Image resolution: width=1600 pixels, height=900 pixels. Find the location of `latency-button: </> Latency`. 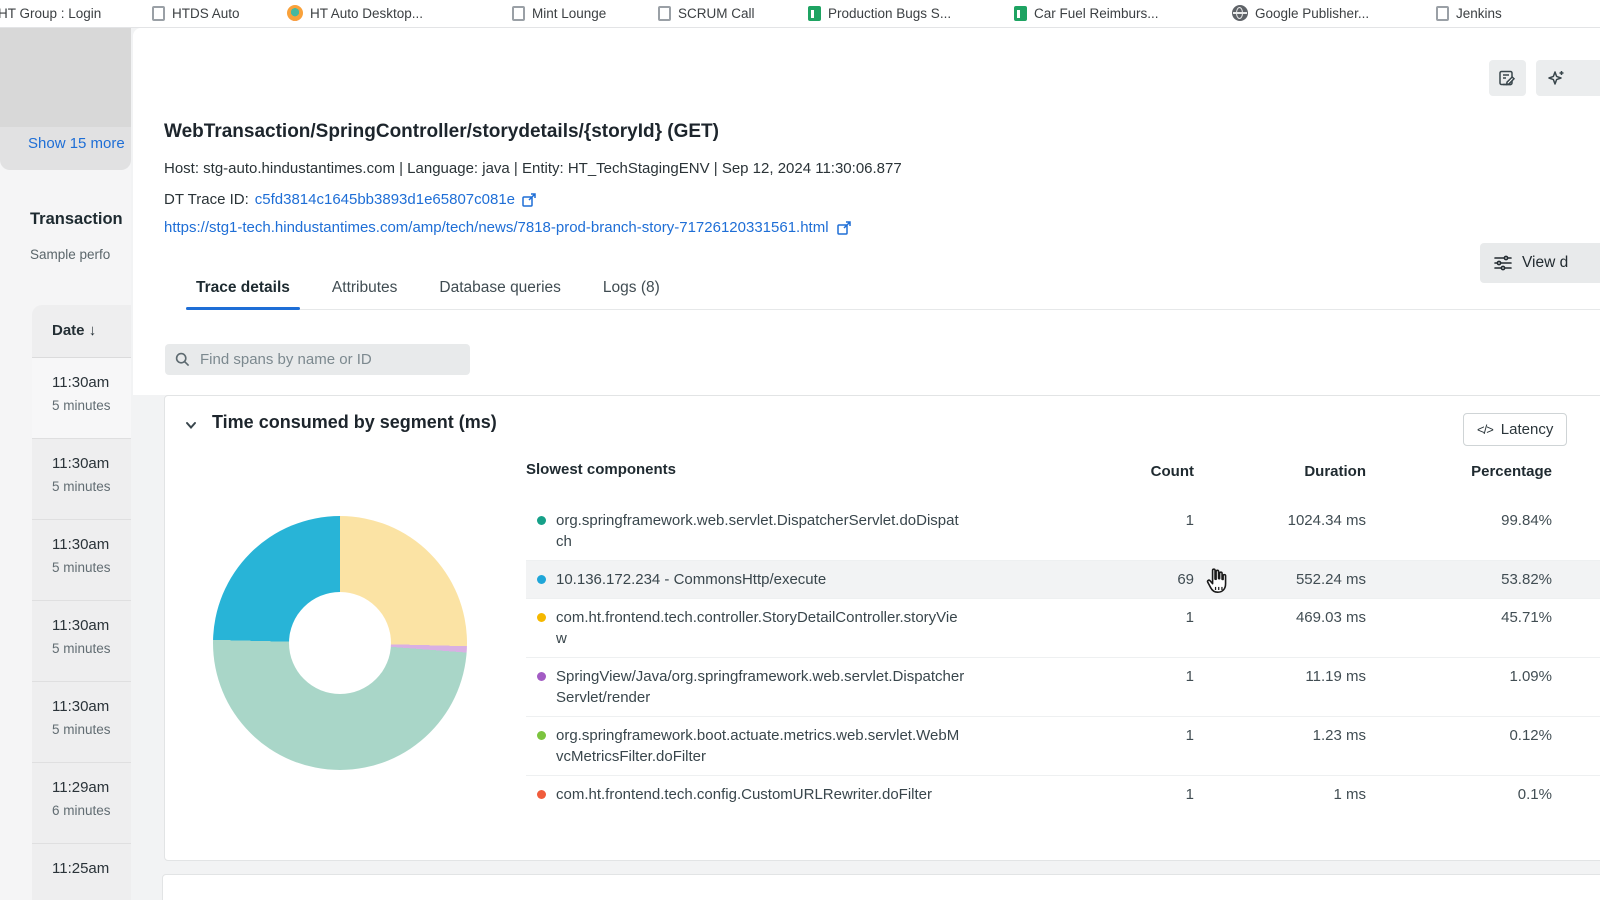

latency-button: </> Latency is located at coordinates (1515, 429).